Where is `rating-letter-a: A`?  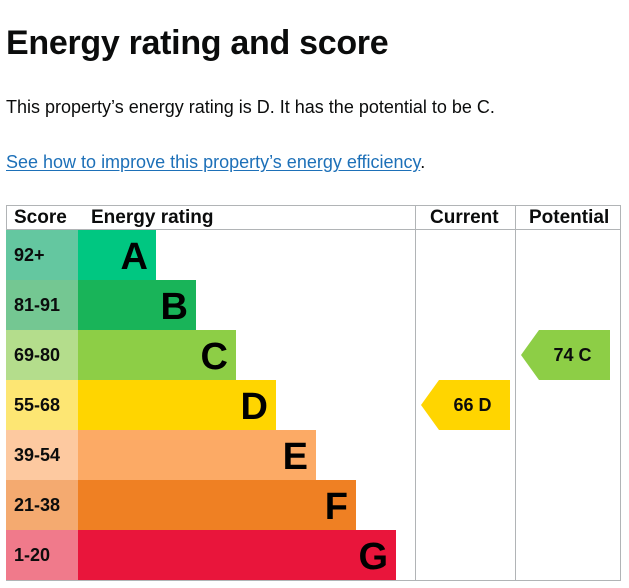 rating-letter-a: A is located at coordinates (134, 257).